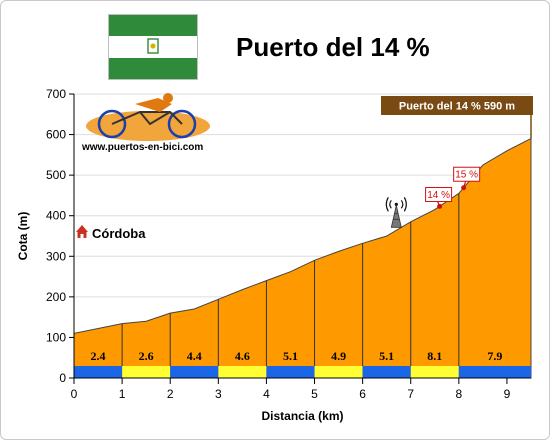  I want to click on x-tick-label: 1, so click(122, 394).